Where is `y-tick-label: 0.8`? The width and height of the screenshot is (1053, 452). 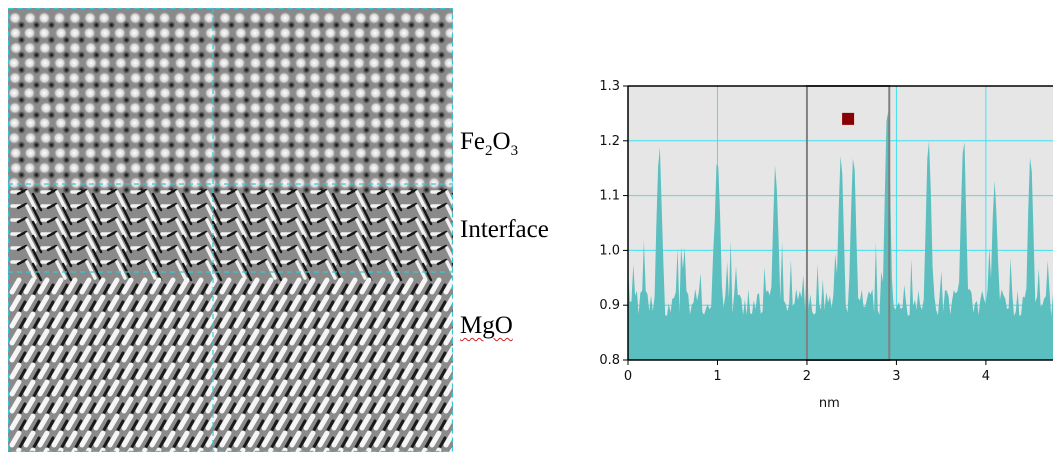 y-tick-label: 0.8 is located at coordinates (609, 360).